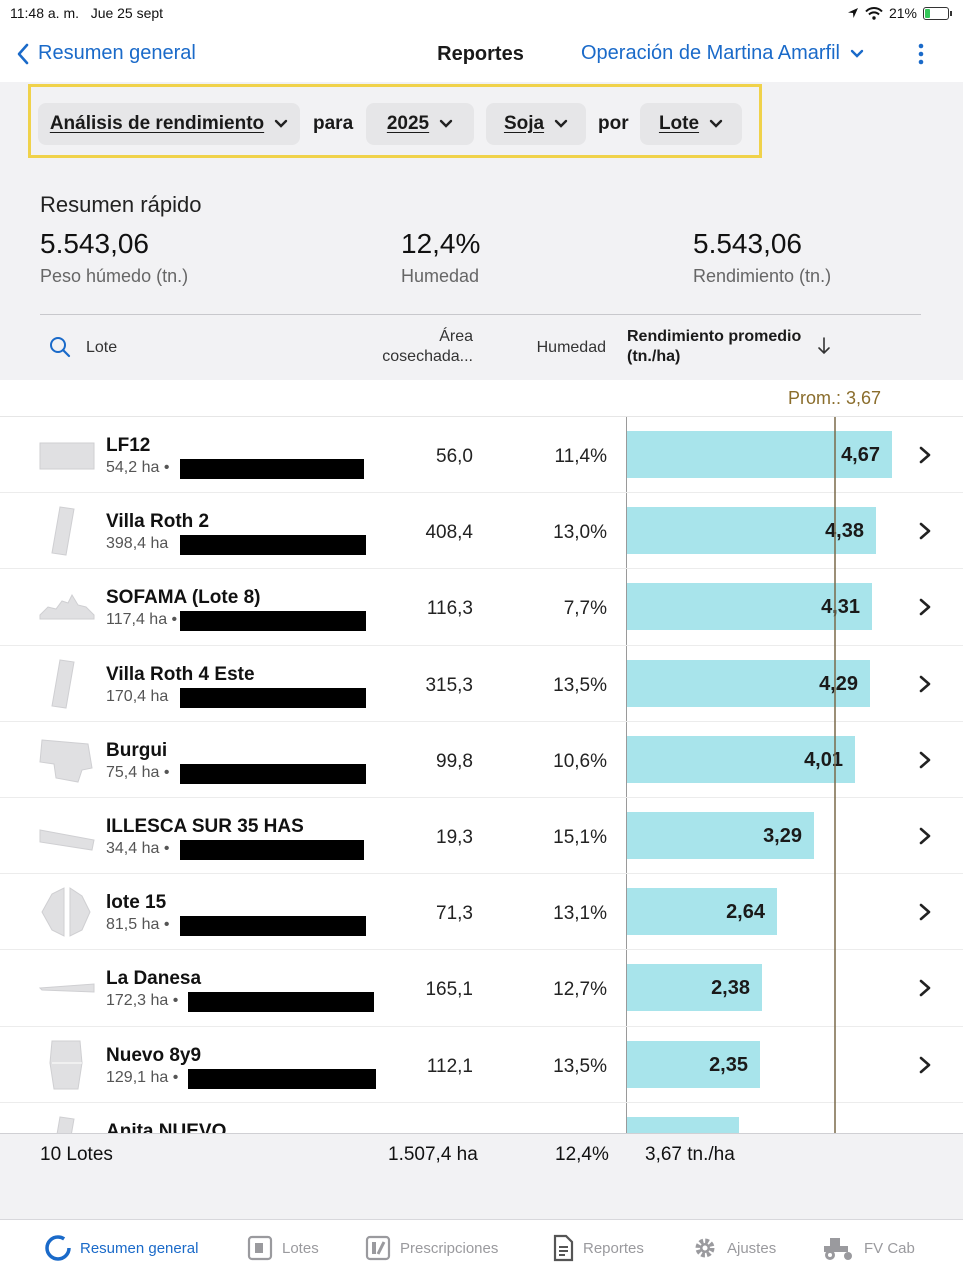  Describe the element at coordinates (142, 620) in the screenshot. I see `lot-size: 117,4 ha •` at that location.